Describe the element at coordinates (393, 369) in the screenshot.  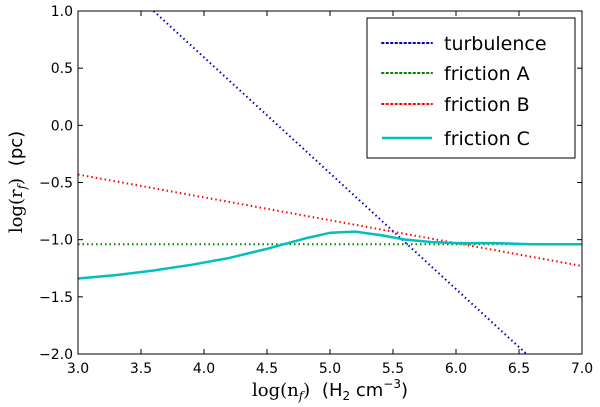
I see `x-tick-label: 5.5` at that location.